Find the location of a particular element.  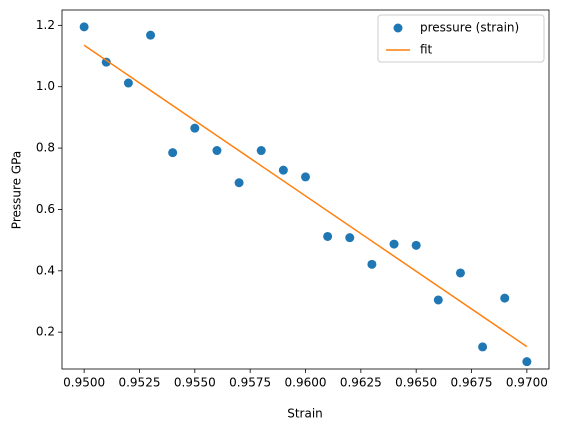

x-tick-label: 0.9650 is located at coordinates (416, 383).